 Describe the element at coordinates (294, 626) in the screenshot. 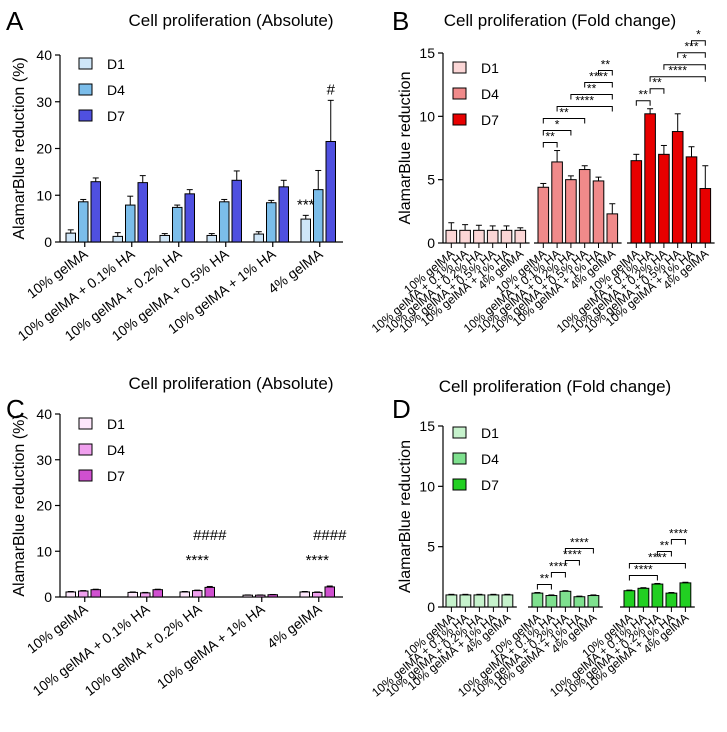

I see `x-tick-label: 4% gelMA` at that location.